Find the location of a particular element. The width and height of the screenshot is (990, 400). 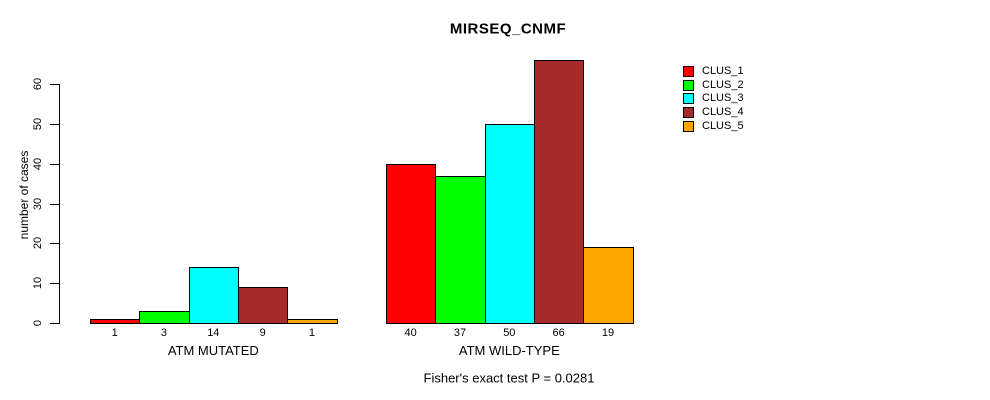

y-axis-line is located at coordinates (59, 204).